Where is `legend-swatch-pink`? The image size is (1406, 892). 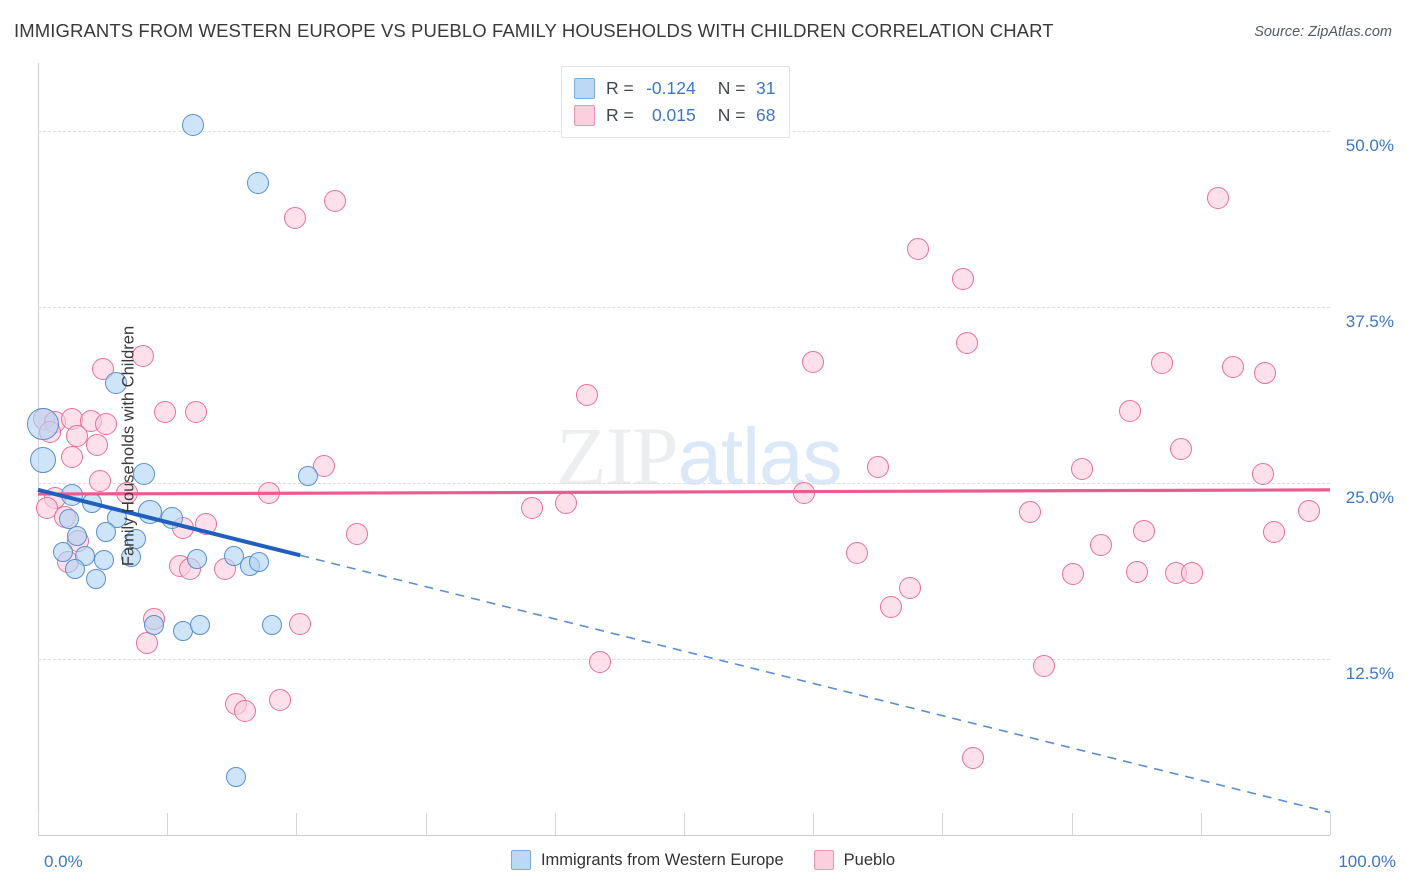
legend-swatch-pink is located at coordinates (584, 115).